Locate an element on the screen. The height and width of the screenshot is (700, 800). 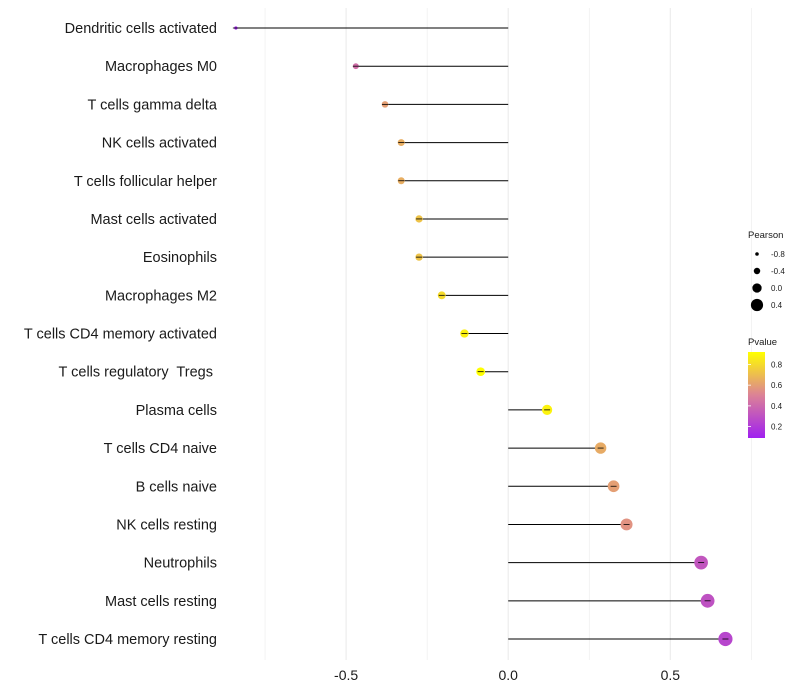
category-label: T cells follicular helper is located at coordinates (145, 182).